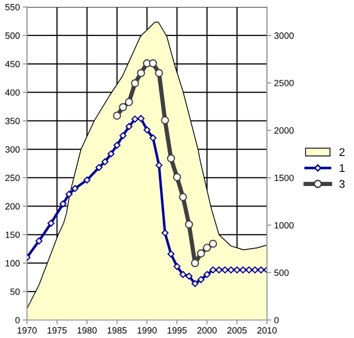  I want to click on x-tick-label: 2000, so click(207, 330).